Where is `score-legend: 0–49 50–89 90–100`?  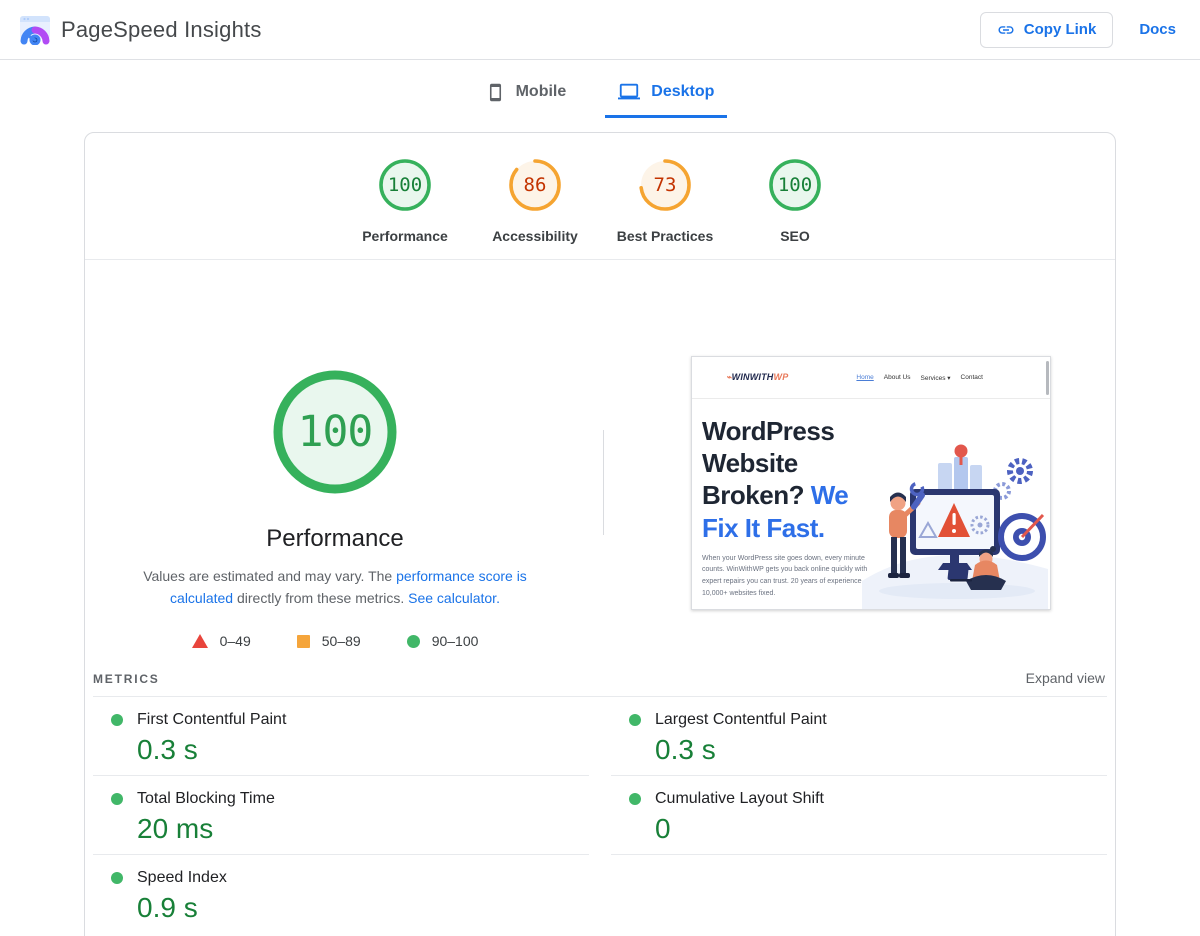 score-legend: 0–49 50–89 90–100 is located at coordinates (335, 641).